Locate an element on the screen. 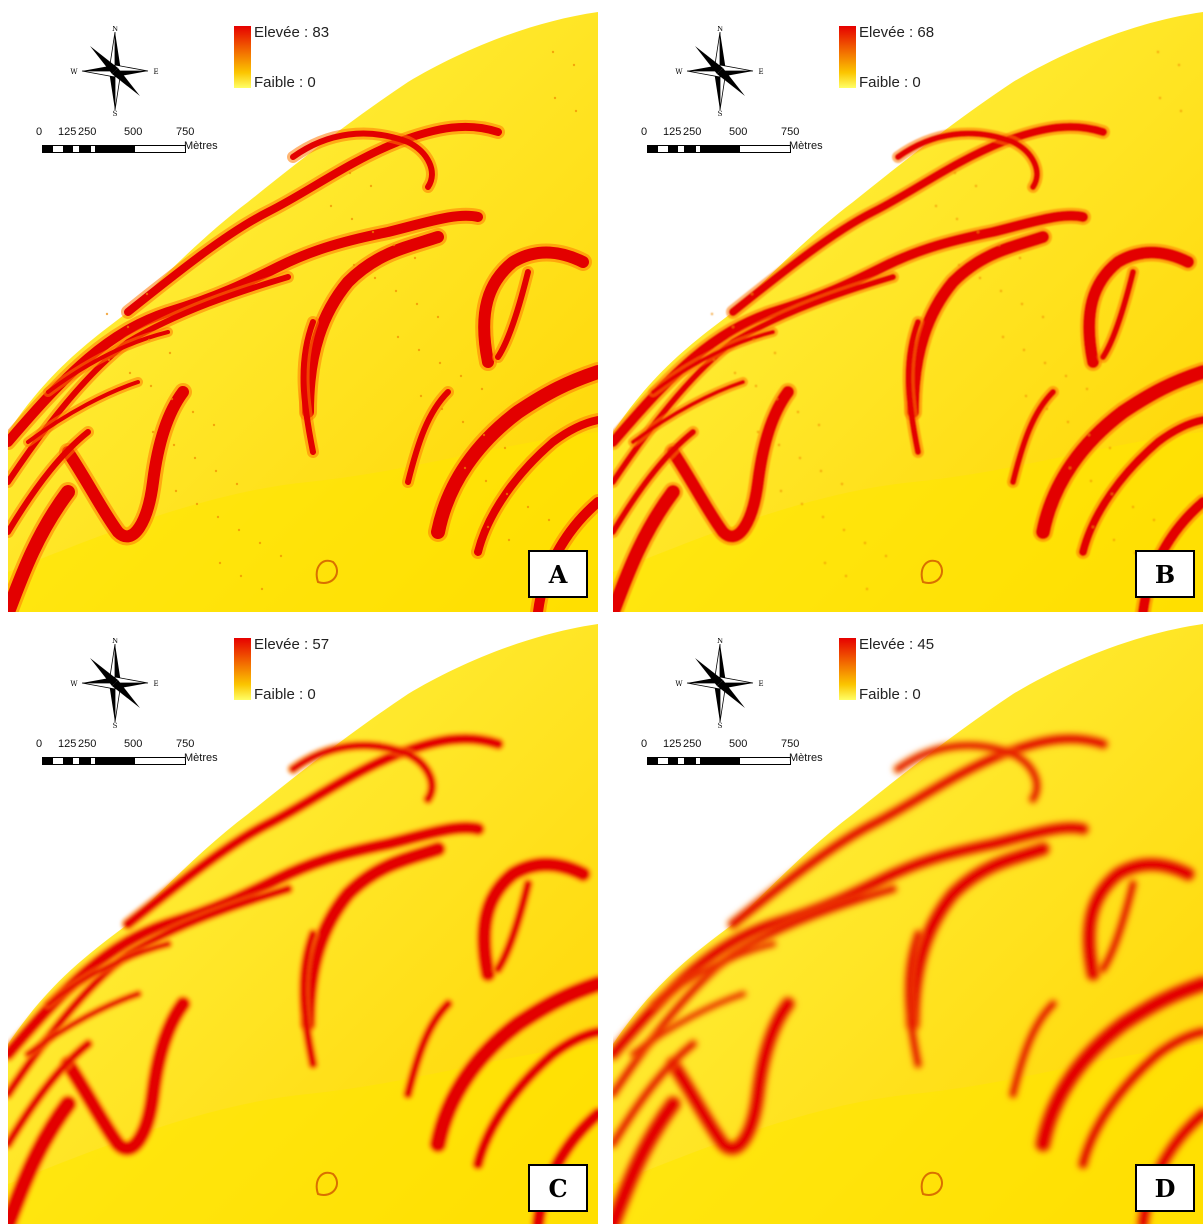 This screenshot has width=1203, height=1228. north-arrow-icon: N S W E is located at coordinates (720, 683).